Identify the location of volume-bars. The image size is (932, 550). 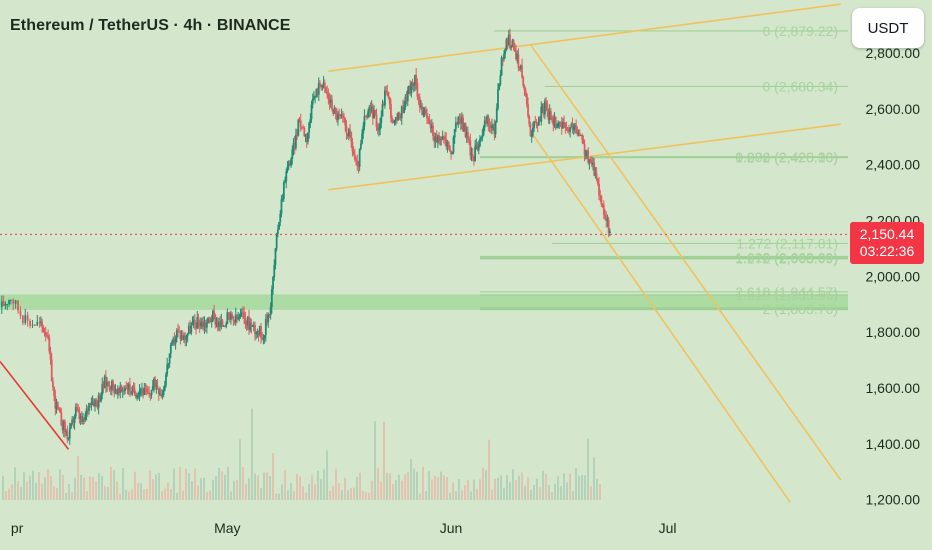
(301, 454).